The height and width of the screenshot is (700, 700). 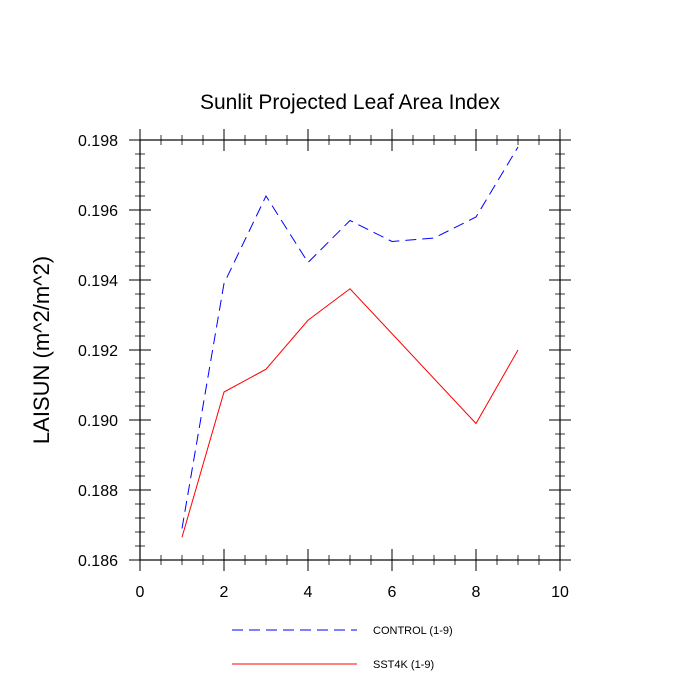 What do you see at coordinates (98, 211) in the screenshot?
I see `y-tick-label: 0.196` at bounding box center [98, 211].